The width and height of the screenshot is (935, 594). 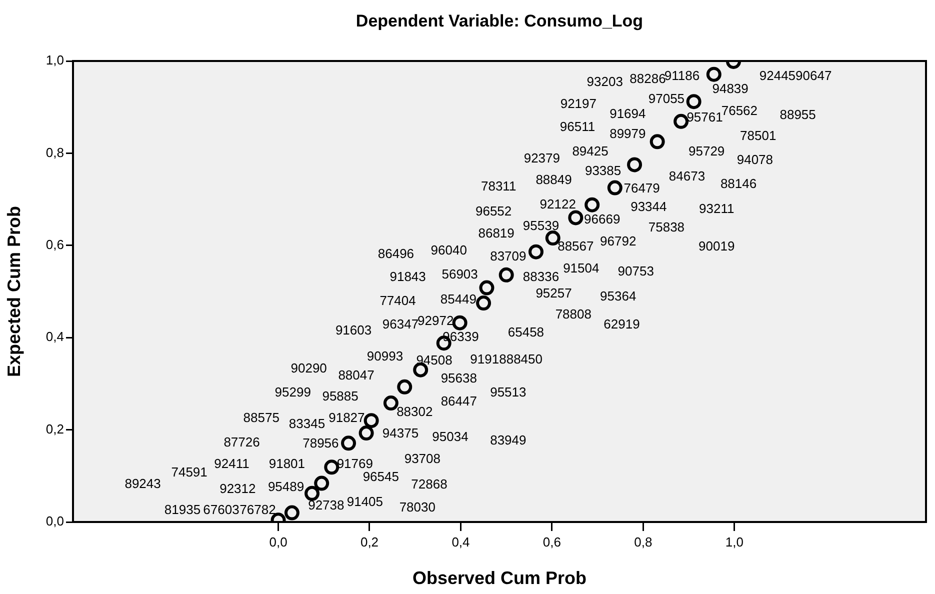 What do you see at coordinates (706, 150) in the screenshot?
I see `annotation: 95729` at bounding box center [706, 150].